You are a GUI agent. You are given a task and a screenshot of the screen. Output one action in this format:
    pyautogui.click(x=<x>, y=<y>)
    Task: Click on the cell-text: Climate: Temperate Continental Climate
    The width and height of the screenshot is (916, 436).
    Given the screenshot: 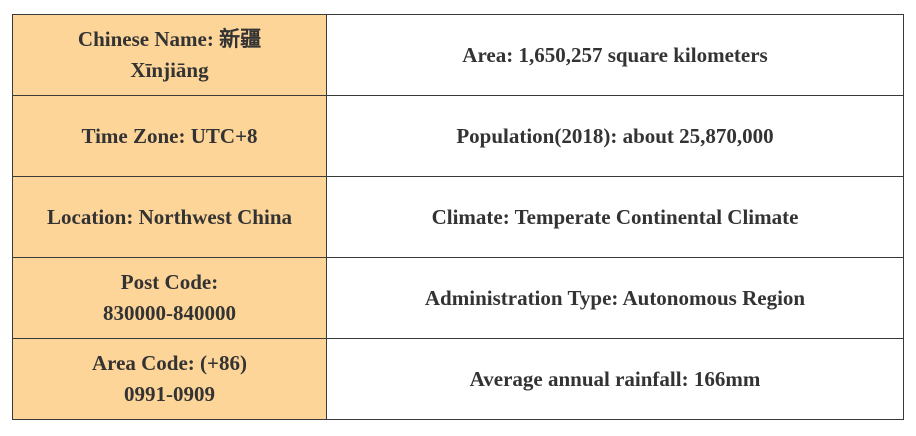 What is the action you would take?
    pyautogui.click(x=615, y=216)
    